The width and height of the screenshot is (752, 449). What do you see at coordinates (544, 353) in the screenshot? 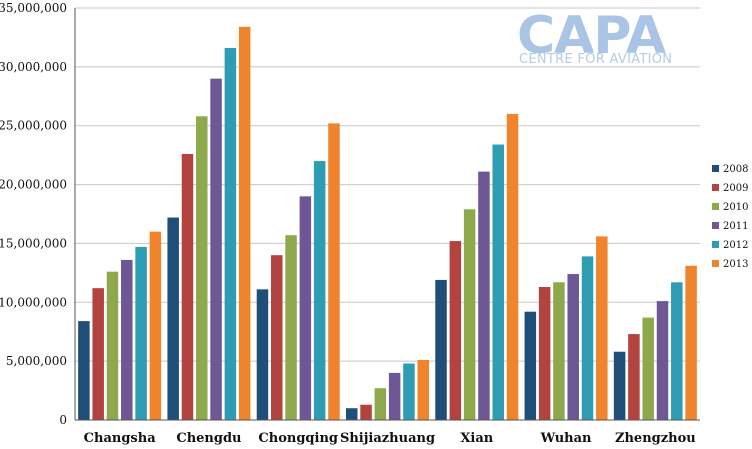
I see `bar-wuhan-2009` at bounding box center [544, 353].